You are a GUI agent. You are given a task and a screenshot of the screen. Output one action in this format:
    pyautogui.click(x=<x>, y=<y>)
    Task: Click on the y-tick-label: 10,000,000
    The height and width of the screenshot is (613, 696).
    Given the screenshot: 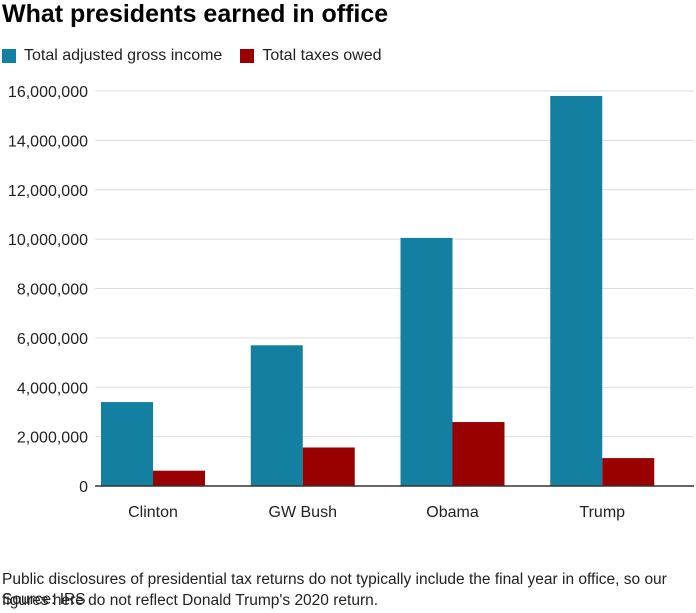 What is the action you would take?
    pyautogui.click(x=48, y=240)
    